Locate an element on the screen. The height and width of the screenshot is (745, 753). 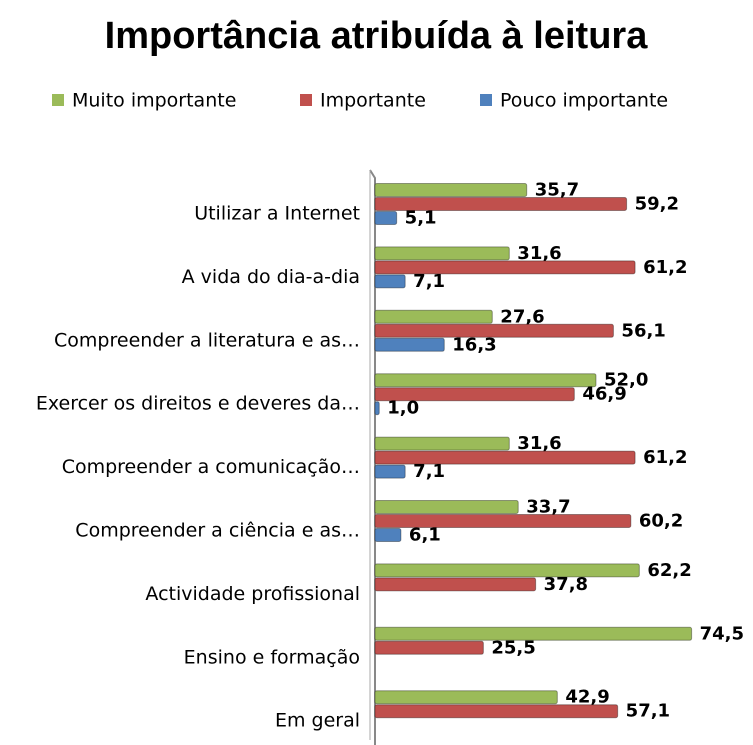
legend-label: Muito importante is located at coordinates (154, 101).